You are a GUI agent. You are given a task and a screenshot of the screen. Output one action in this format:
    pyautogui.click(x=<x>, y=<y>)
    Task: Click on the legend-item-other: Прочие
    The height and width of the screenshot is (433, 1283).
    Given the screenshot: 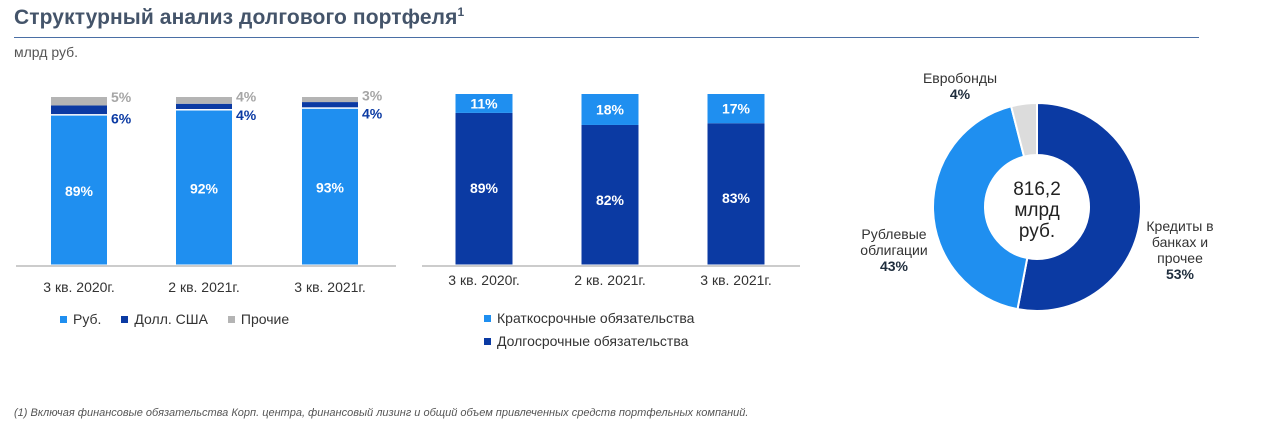 What is the action you would take?
    pyautogui.click(x=258, y=319)
    